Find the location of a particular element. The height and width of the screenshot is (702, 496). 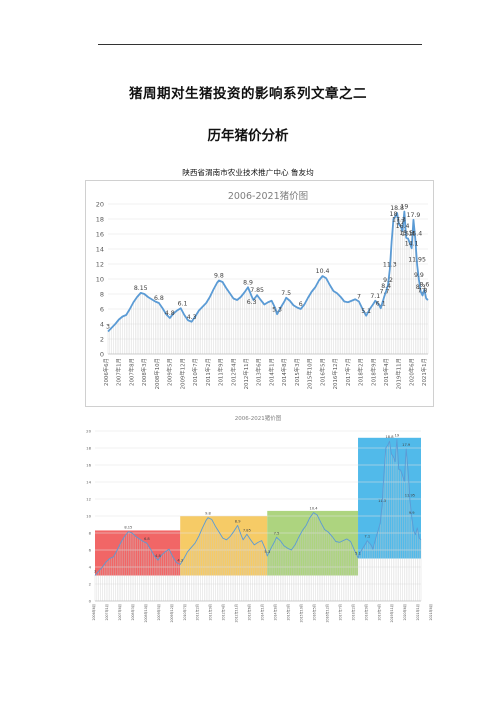

data-label: 18 is located at coordinates (394, 214).